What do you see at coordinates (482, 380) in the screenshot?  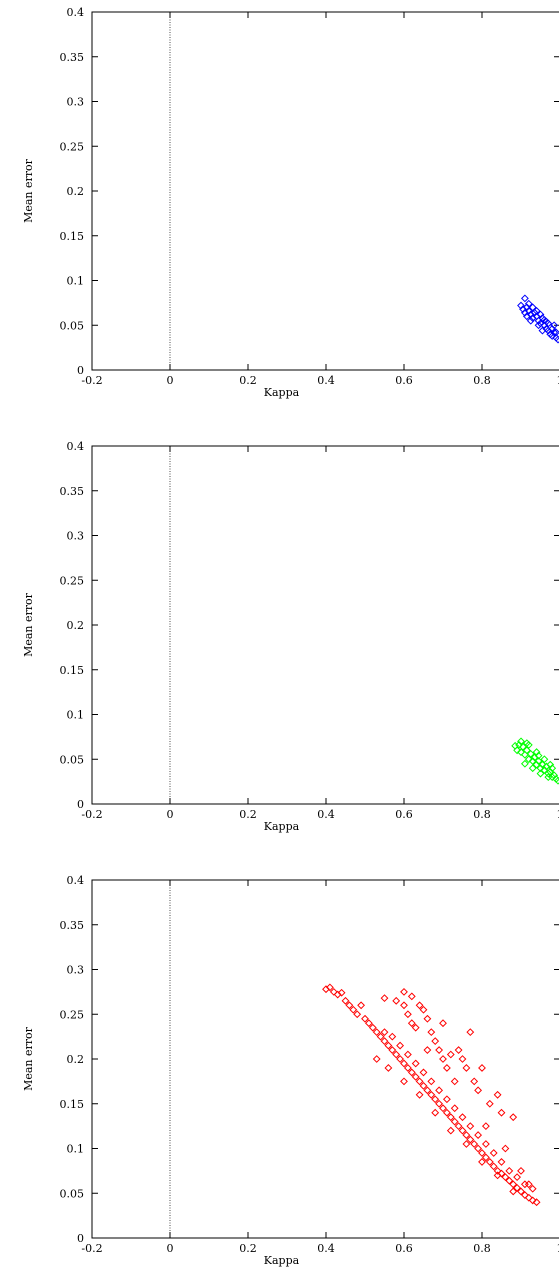 I see `x-tick-label: 0.8` at bounding box center [482, 380].